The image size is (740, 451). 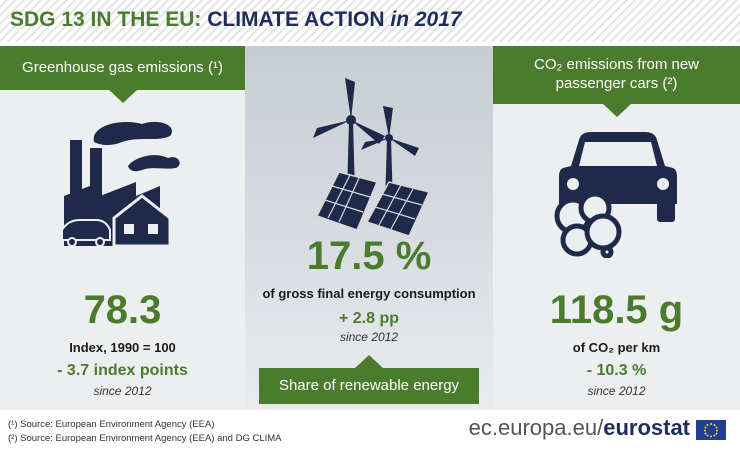 I want to click on car-emissions-since: since 2012, so click(x=616, y=391).